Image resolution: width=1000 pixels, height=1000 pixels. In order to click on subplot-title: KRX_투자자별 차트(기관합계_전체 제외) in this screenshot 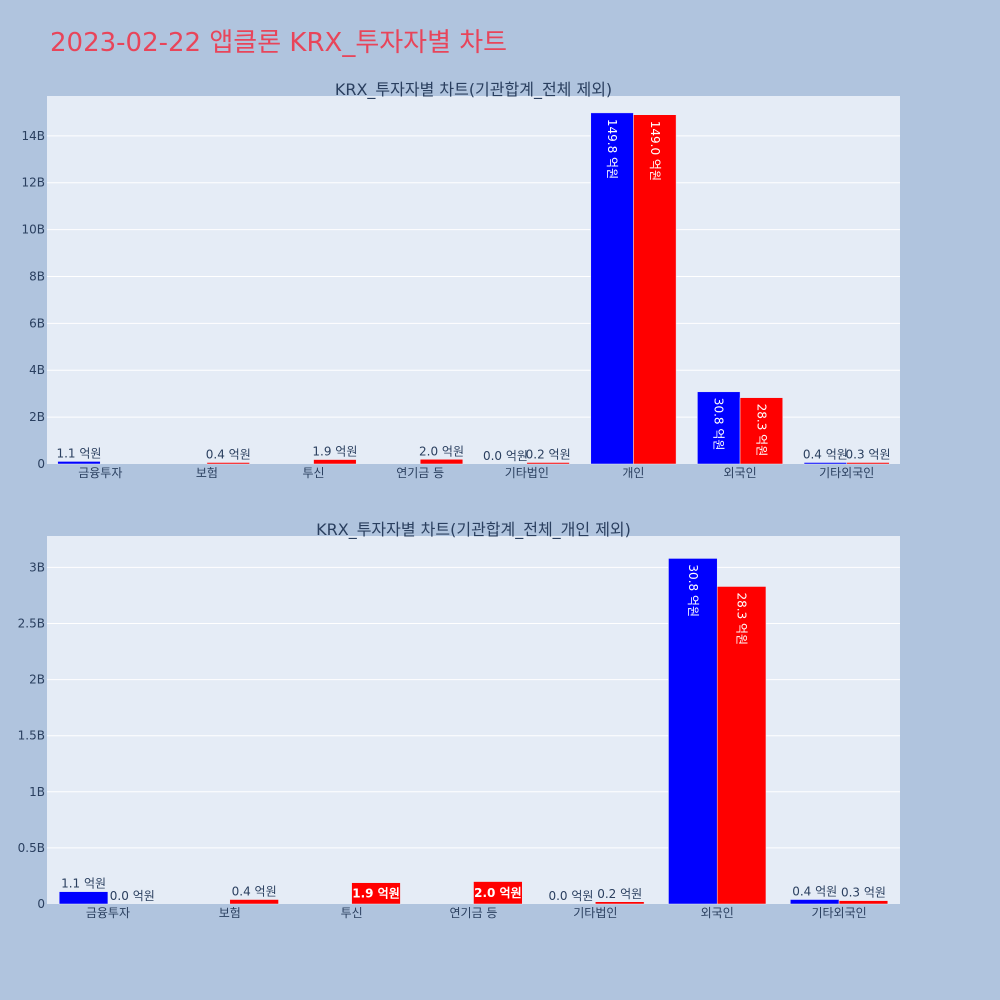, I will do `click(473, 90)`.